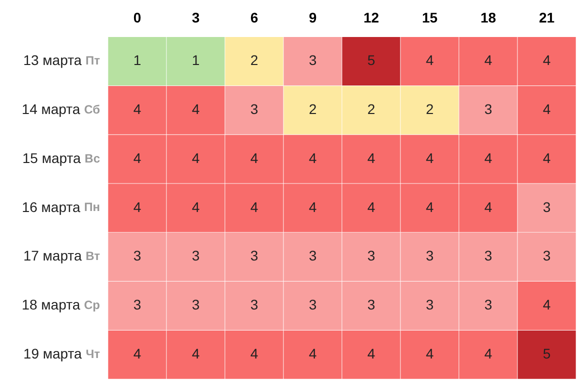 This screenshot has width=584, height=387. What do you see at coordinates (196, 17) in the screenshot?
I see `x-tick-label: 3` at bounding box center [196, 17].